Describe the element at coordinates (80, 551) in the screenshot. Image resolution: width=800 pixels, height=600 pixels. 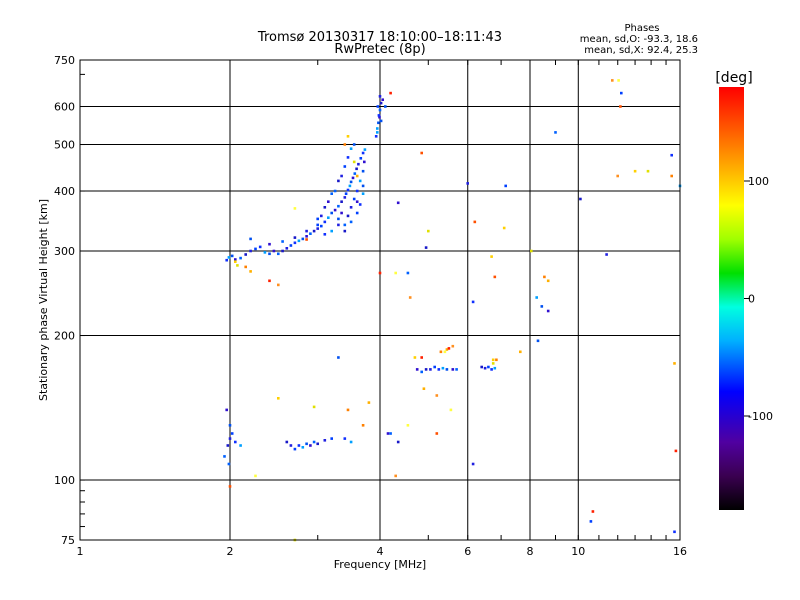
I see `x-tick-label: 1` at that location.